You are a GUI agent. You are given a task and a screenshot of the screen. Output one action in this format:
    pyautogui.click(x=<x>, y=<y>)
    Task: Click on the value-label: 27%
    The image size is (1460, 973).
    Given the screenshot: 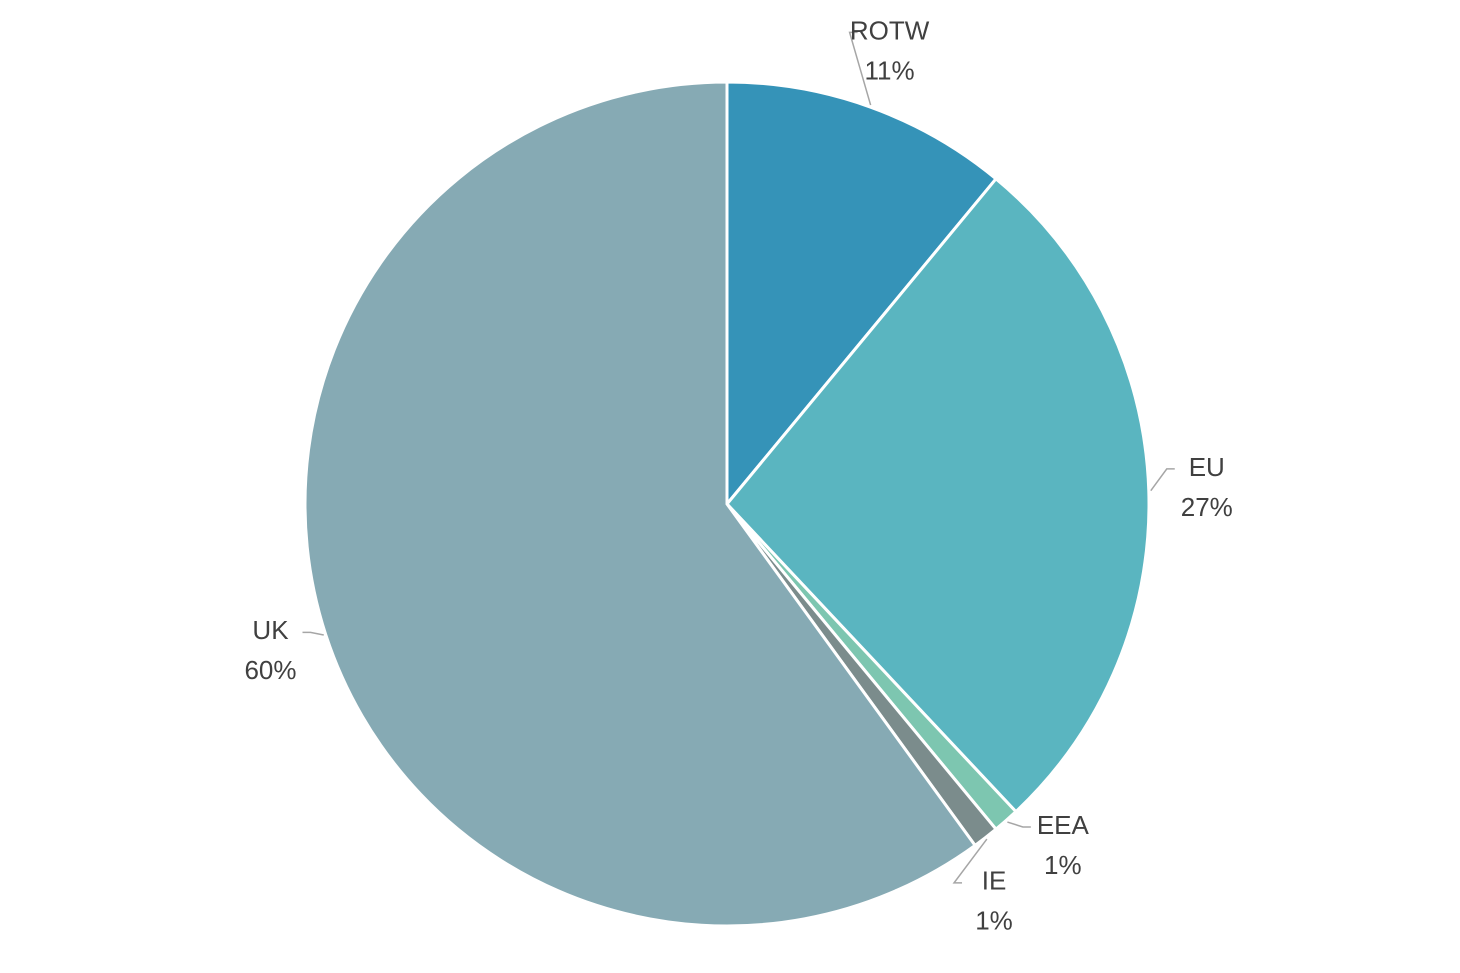 What is the action you would take?
    pyautogui.click(x=1207, y=507)
    